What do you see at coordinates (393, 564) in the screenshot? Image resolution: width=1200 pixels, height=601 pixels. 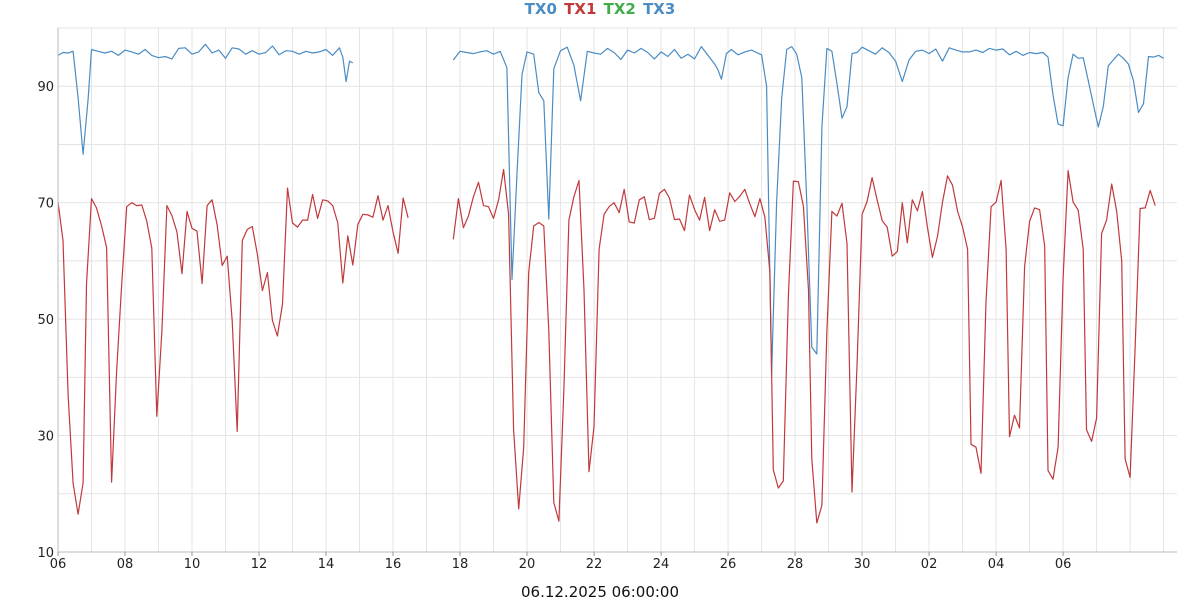 I see `x-tick-label: 16` at bounding box center [393, 564].